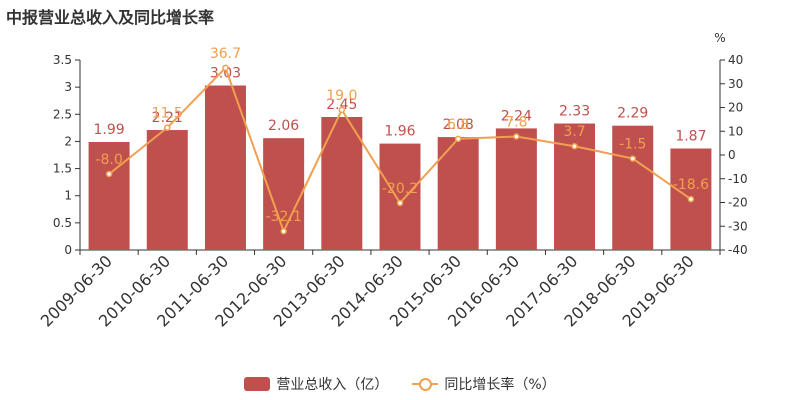 Image resolution: width=800 pixels, height=400 pixels. I want to click on legend-swatch-growth, so click(425, 384).